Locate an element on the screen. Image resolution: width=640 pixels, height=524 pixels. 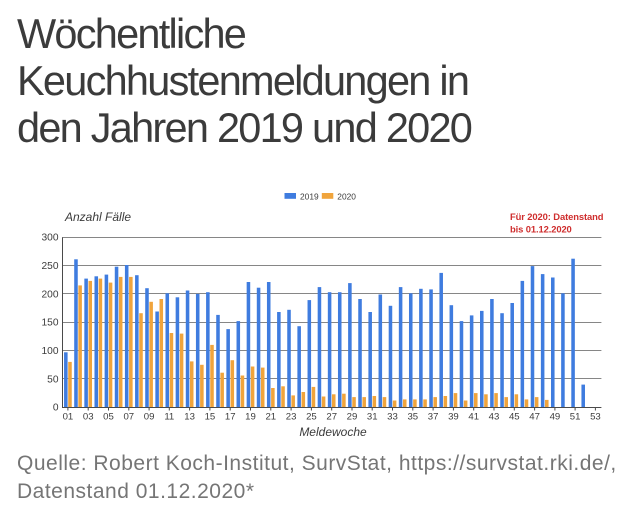
svg-text: 0 is located at coordinates (56, 408).